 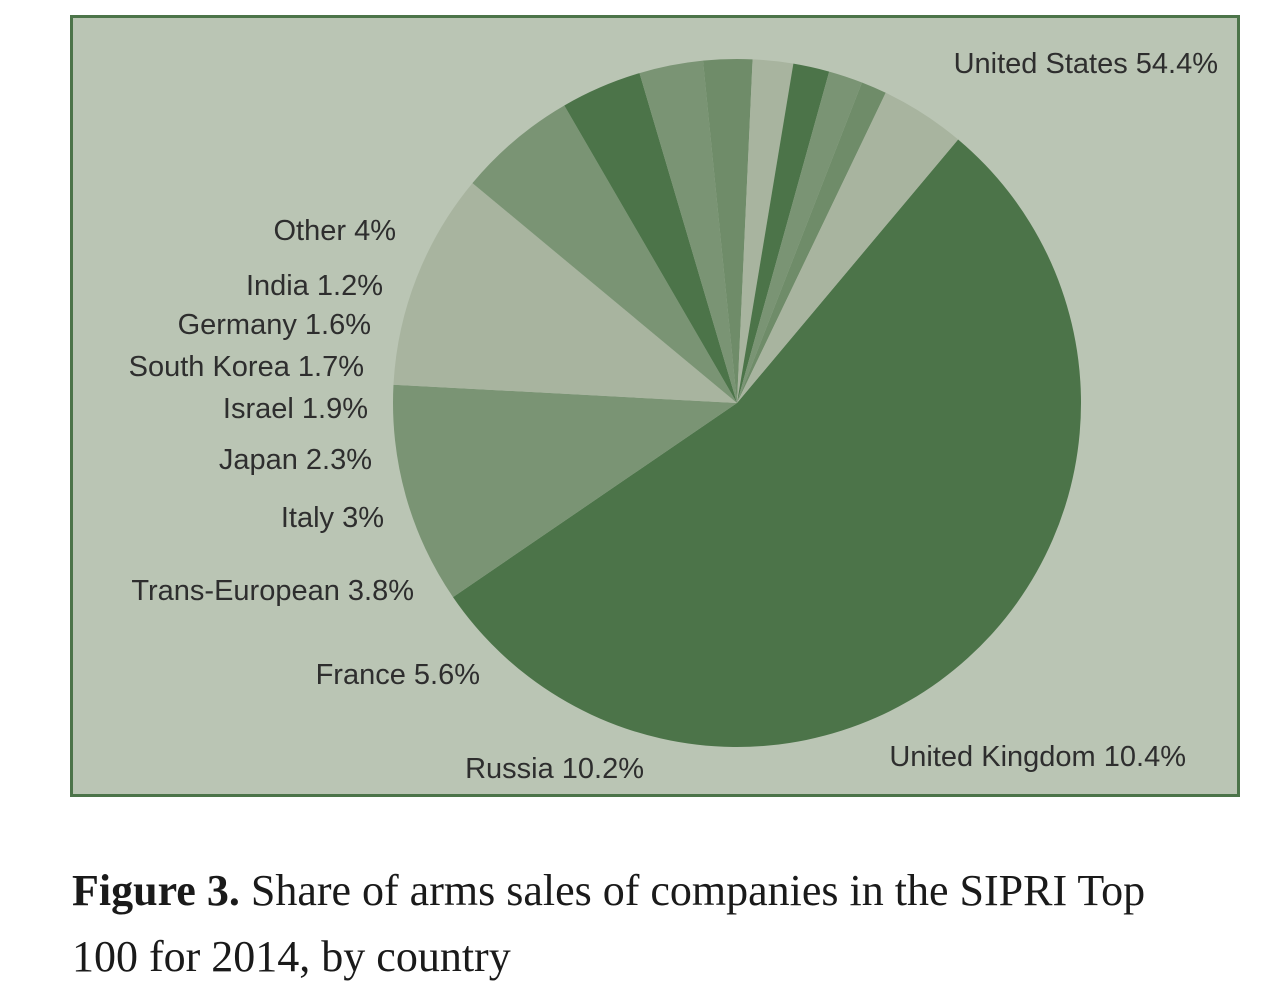 I want to click on slice-label: India 1.2%, so click(x=314, y=286).